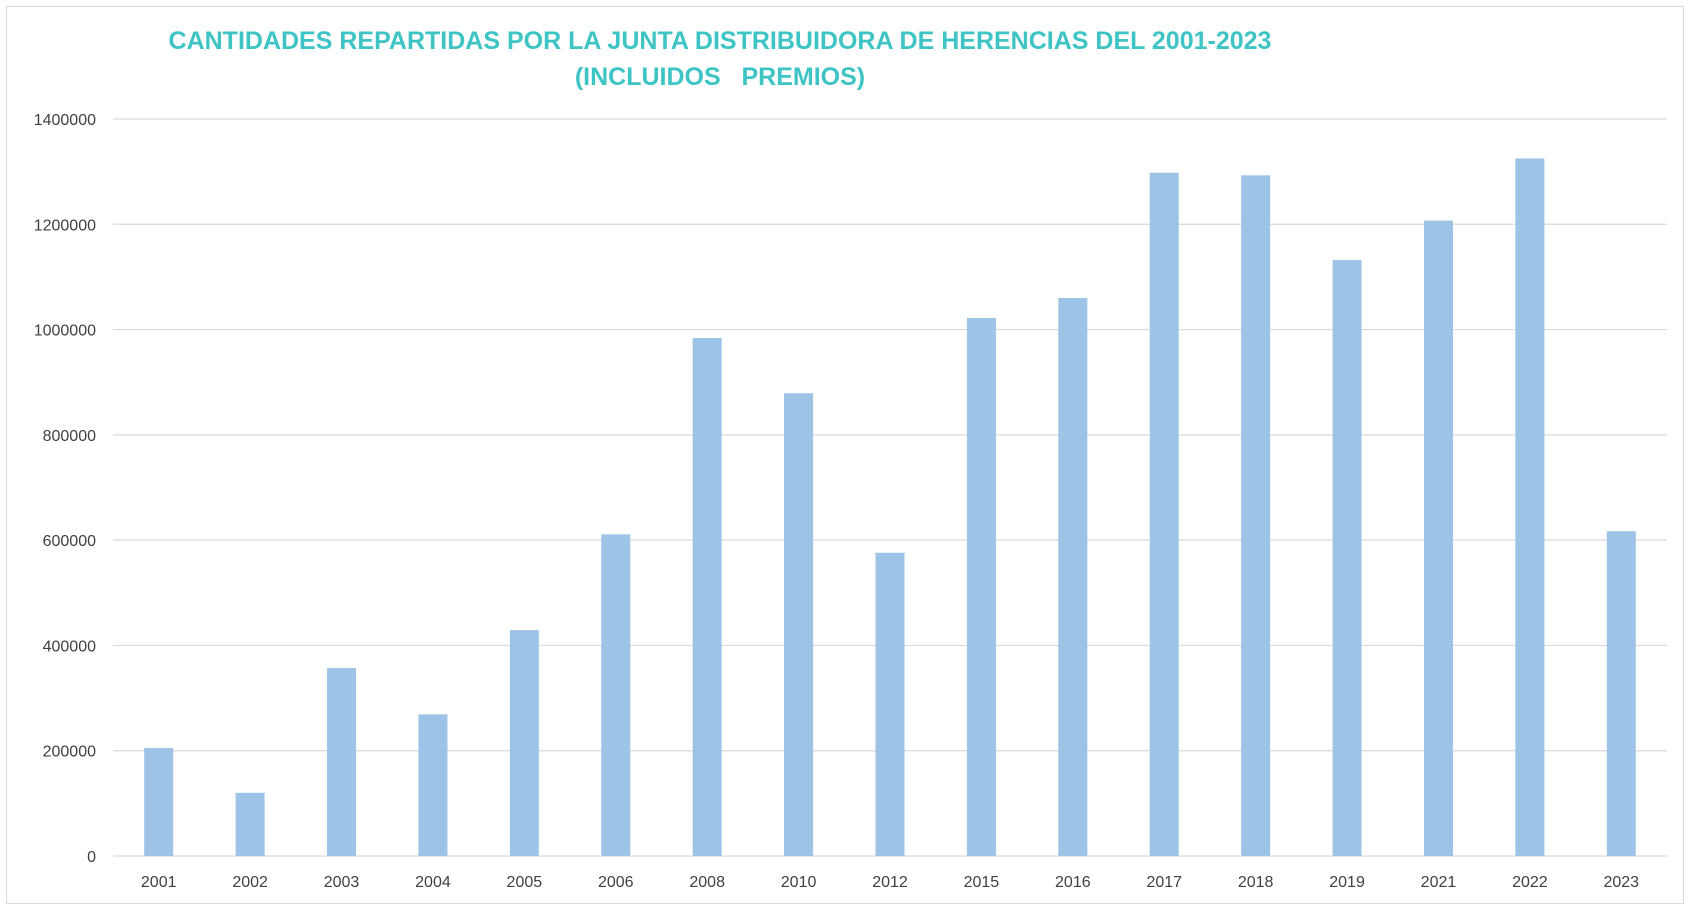  Describe the element at coordinates (1530, 882) in the screenshot. I see `x-tick-label: 2022` at that location.